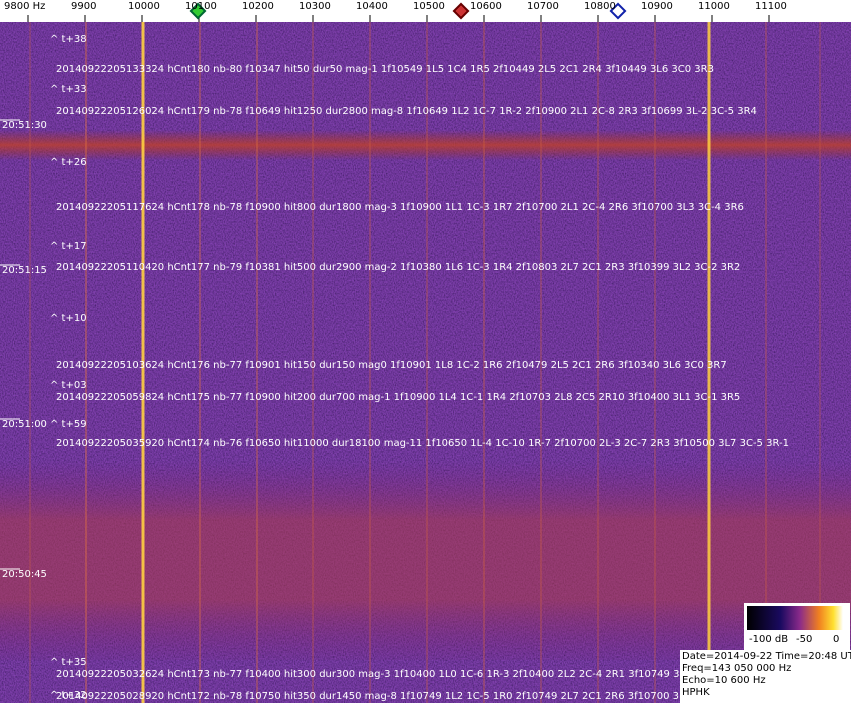 The image size is (851, 703). Describe the element at coordinates (486, 6) in the screenshot. I see `tick-label: 10600` at that location.